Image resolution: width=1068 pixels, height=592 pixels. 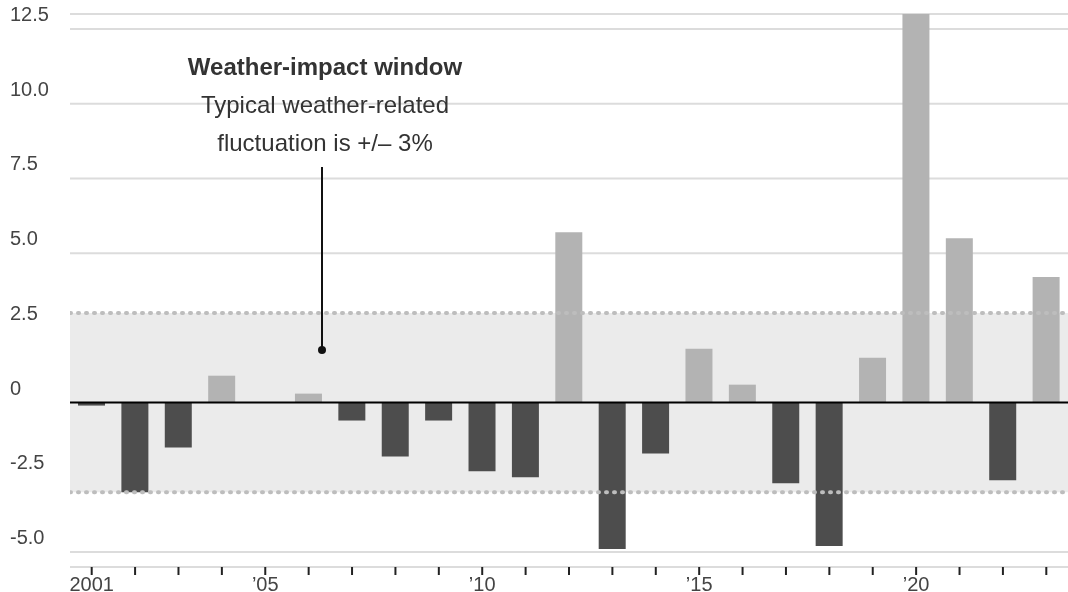 I want to click on annotation: Weather-impact window, so click(x=325, y=67).